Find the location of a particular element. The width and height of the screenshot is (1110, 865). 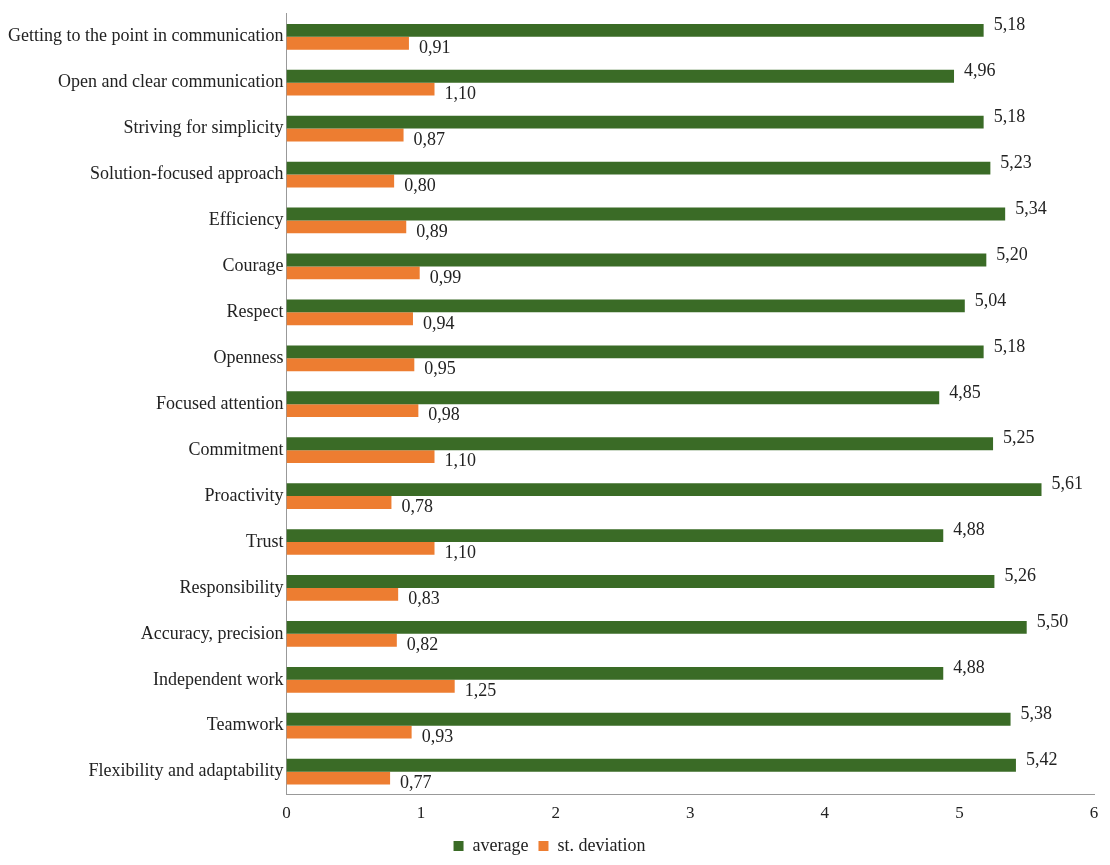

data-label: 5,50 is located at coordinates (1052, 621).